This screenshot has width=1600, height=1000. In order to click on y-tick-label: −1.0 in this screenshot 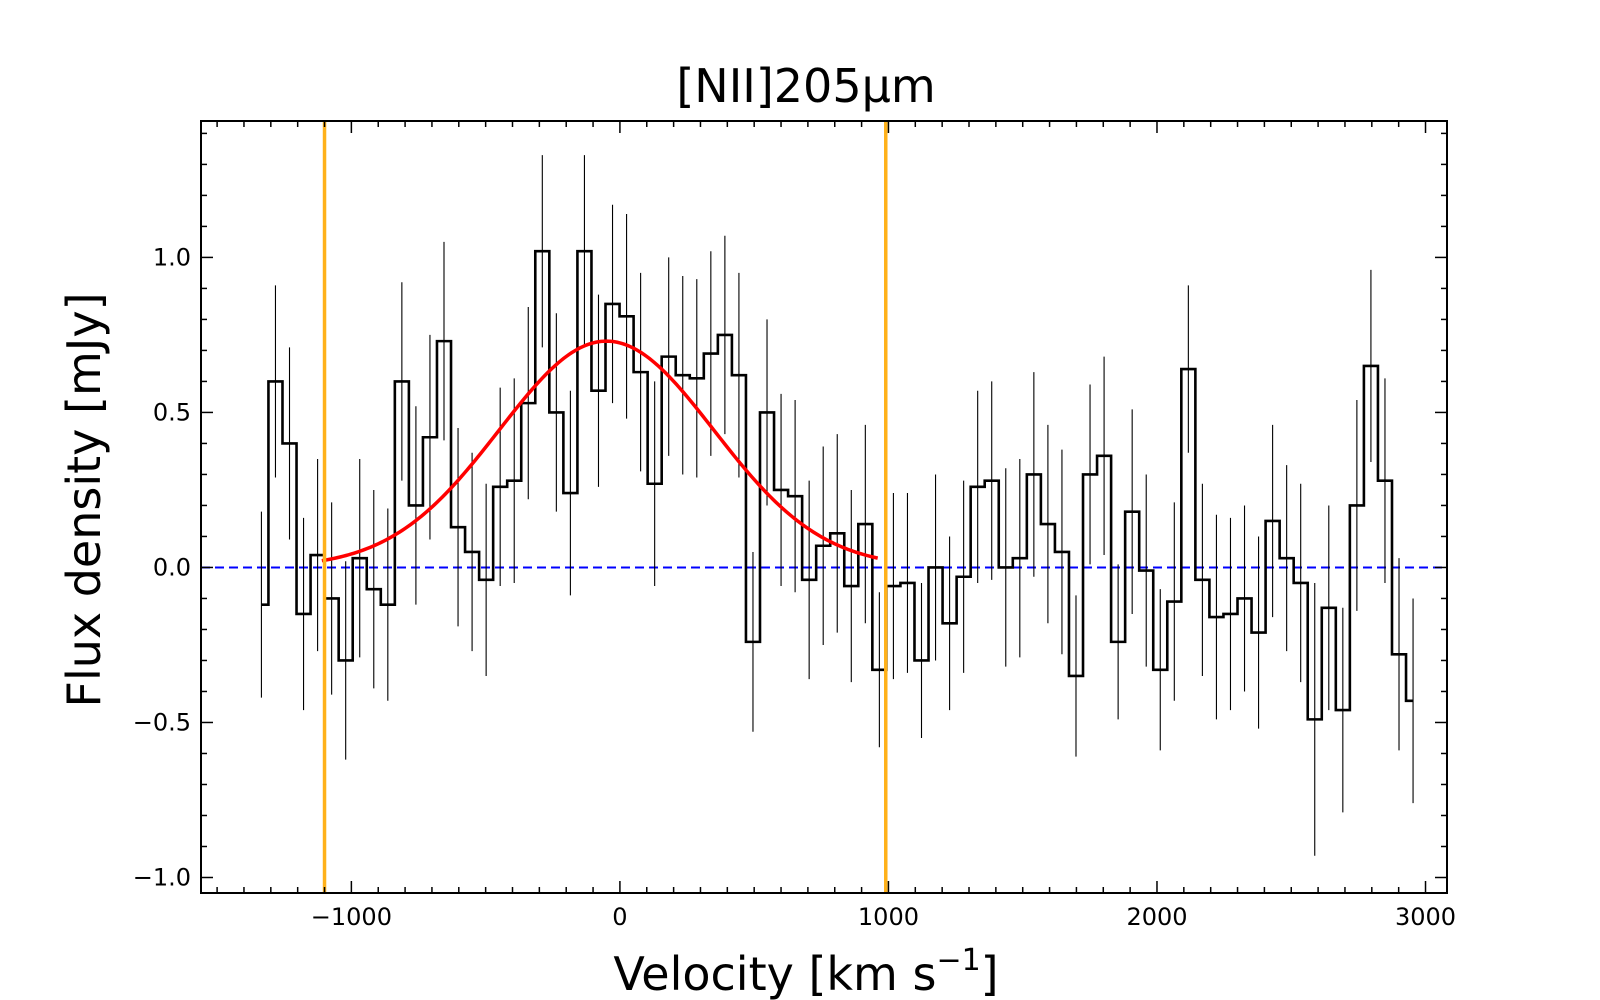, I will do `click(162, 877)`.